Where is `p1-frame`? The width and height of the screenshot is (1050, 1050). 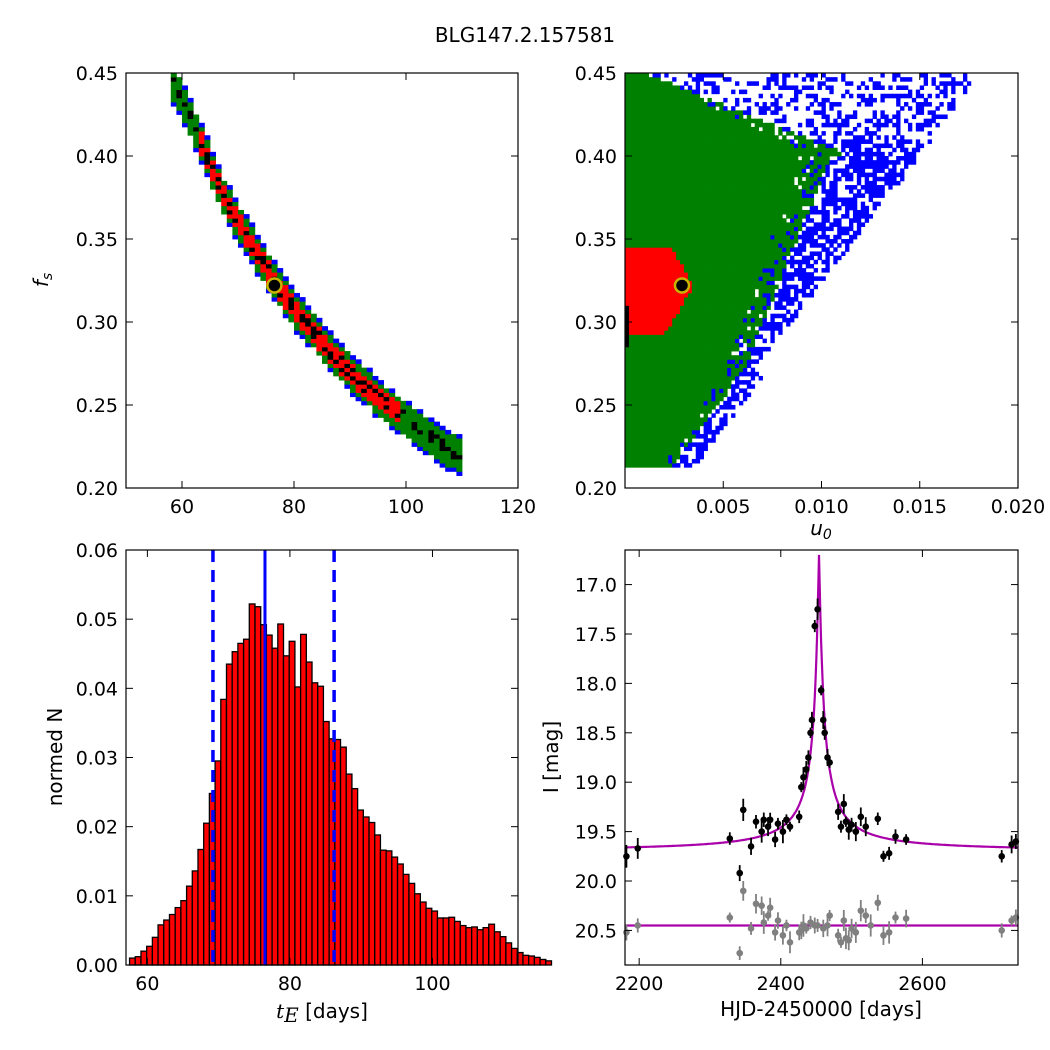
p1-frame is located at coordinates (322, 280).